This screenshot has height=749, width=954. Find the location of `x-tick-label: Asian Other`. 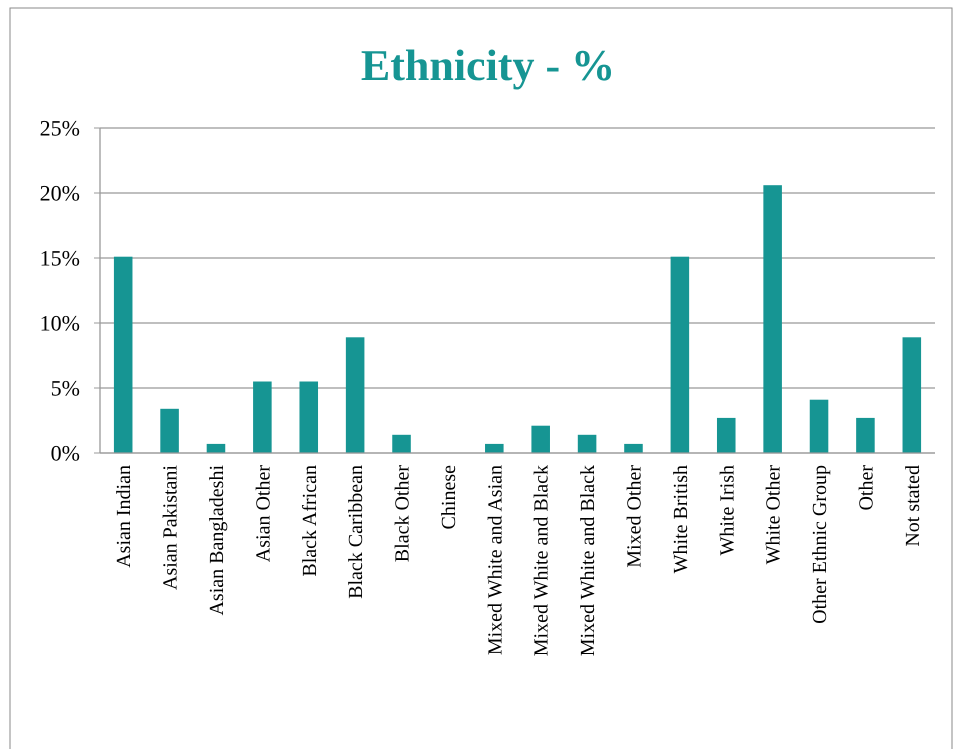

x-tick-label: Asian Other is located at coordinates (263, 513).